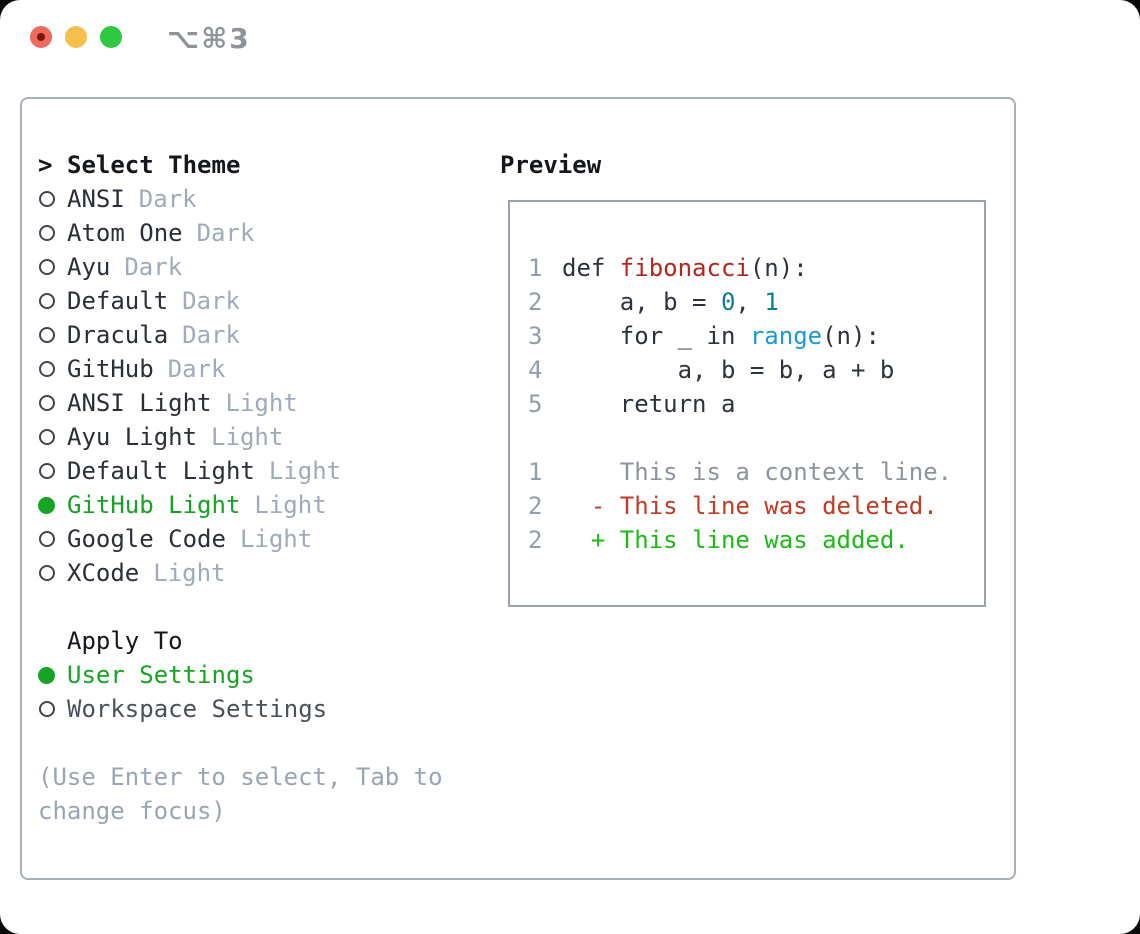 This screenshot has width=1140, height=934. I want to click on code-line: 1 This is a context line., so click(756, 472).